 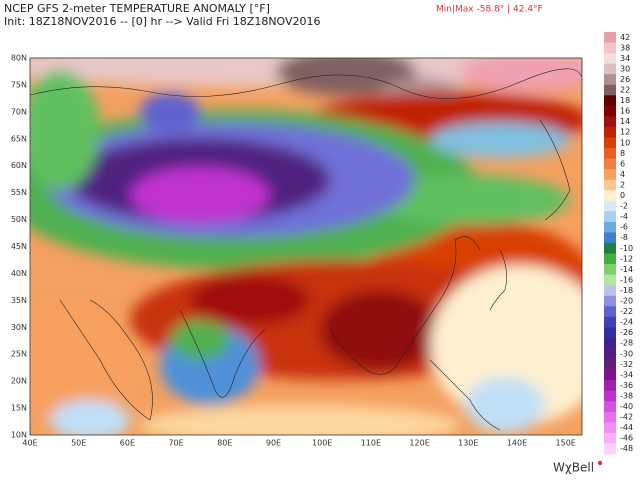 What do you see at coordinates (626, 427) in the screenshot?
I see `colorbar-label: -44` at bounding box center [626, 427].